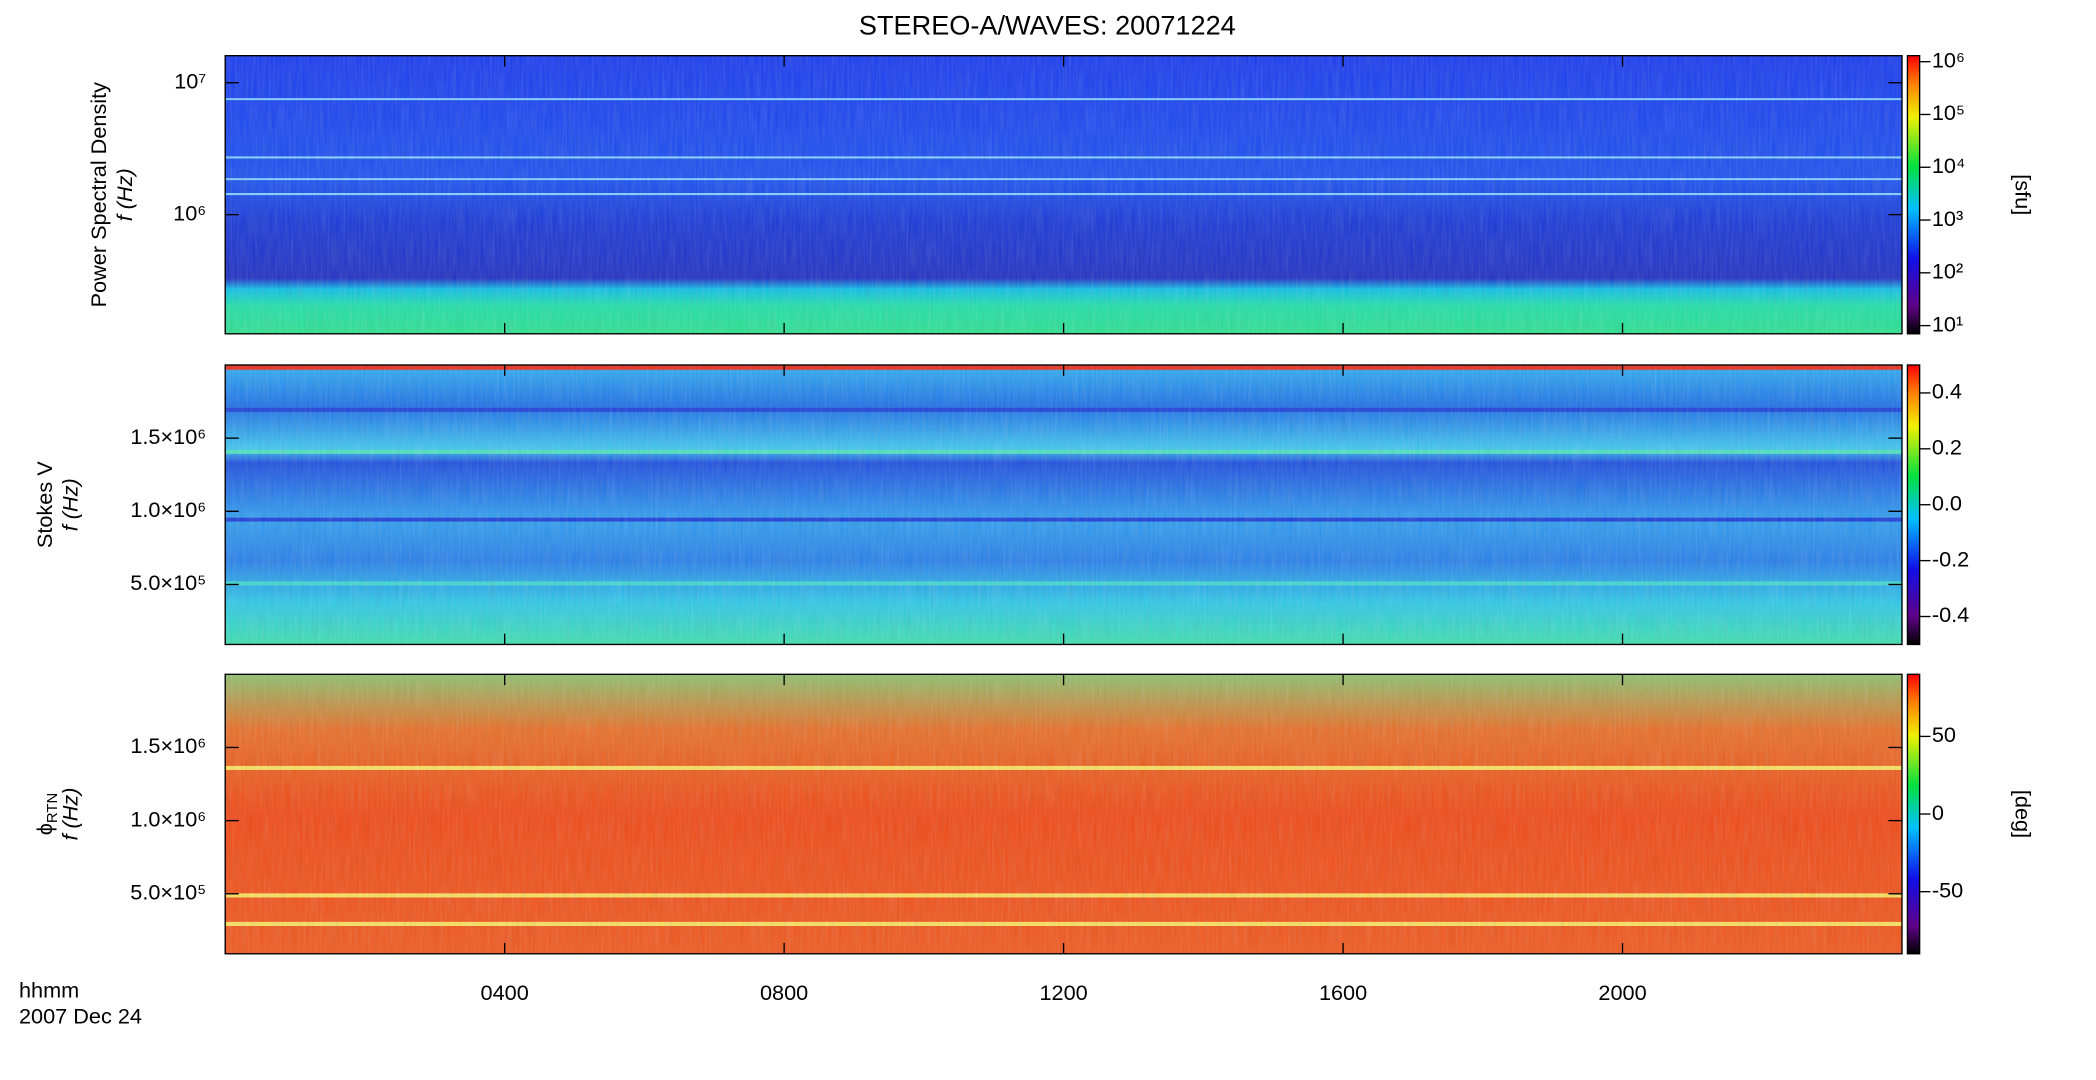 This screenshot has height=1080, width=2096. Describe the element at coordinates (80, 1015) in the screenshot. I see `x-axis-date: 2007 Dec 24` at that location.